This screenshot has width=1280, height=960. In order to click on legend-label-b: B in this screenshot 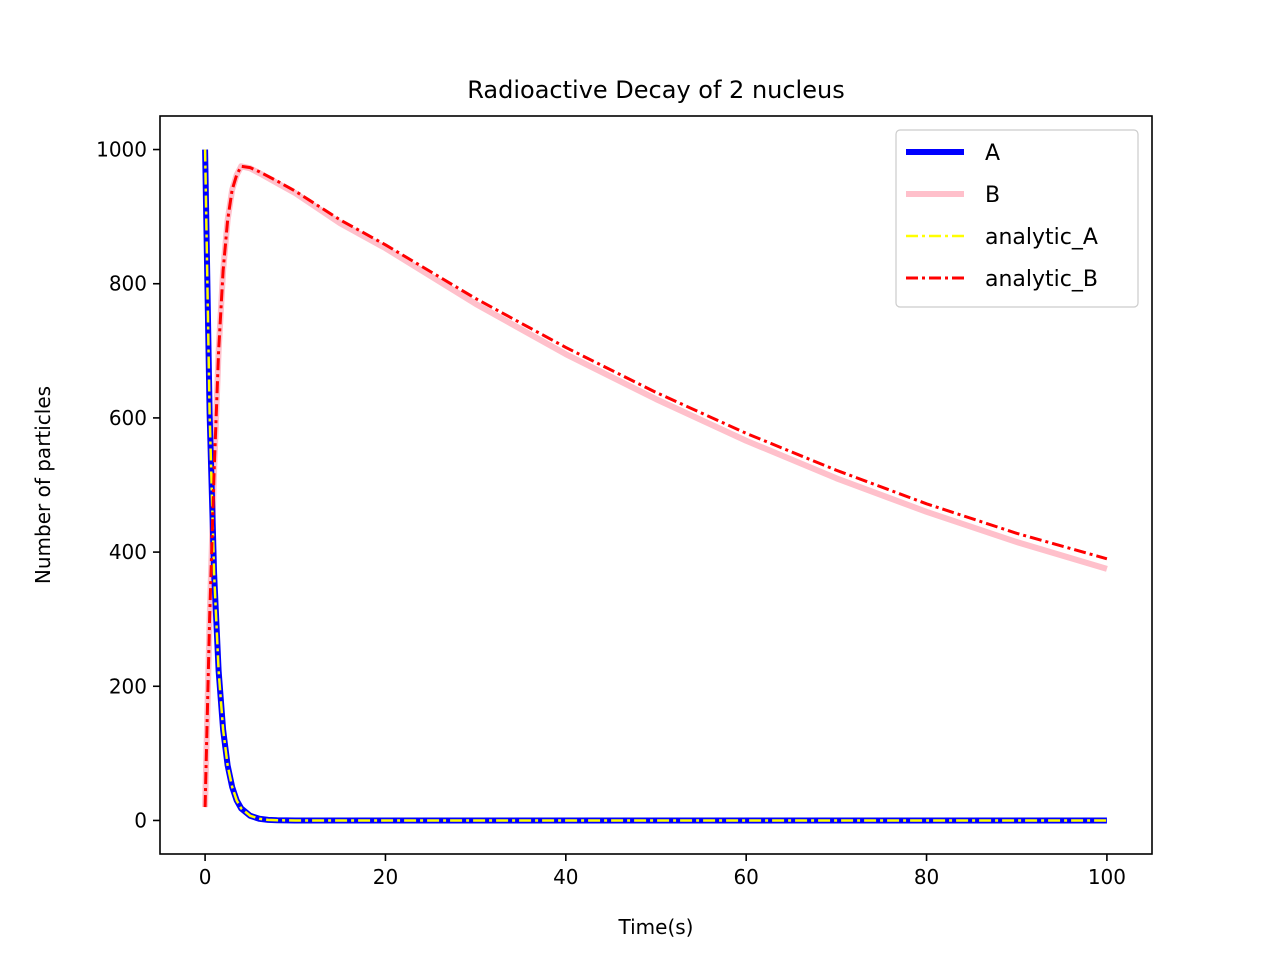, I will do `click(992, 195)`.